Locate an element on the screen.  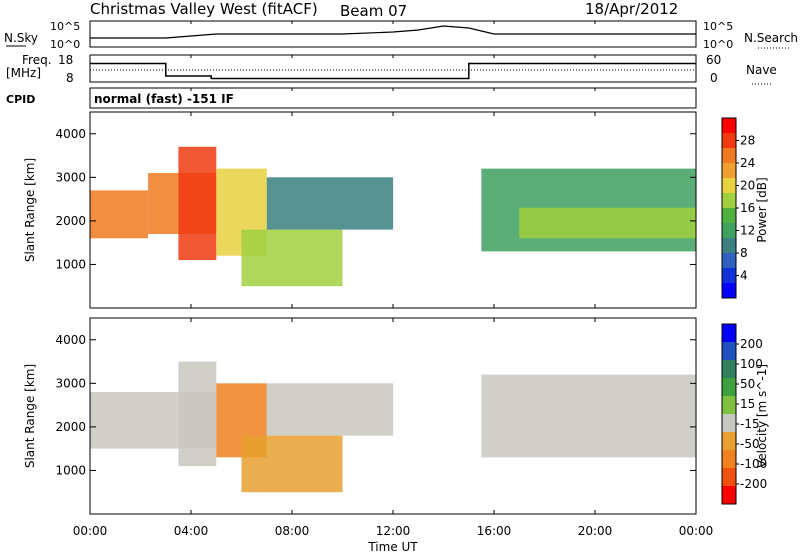
velocity-colorbar: 200 100 50 15 -15 -50 -100 -200 is located at coordinates (744, 414).